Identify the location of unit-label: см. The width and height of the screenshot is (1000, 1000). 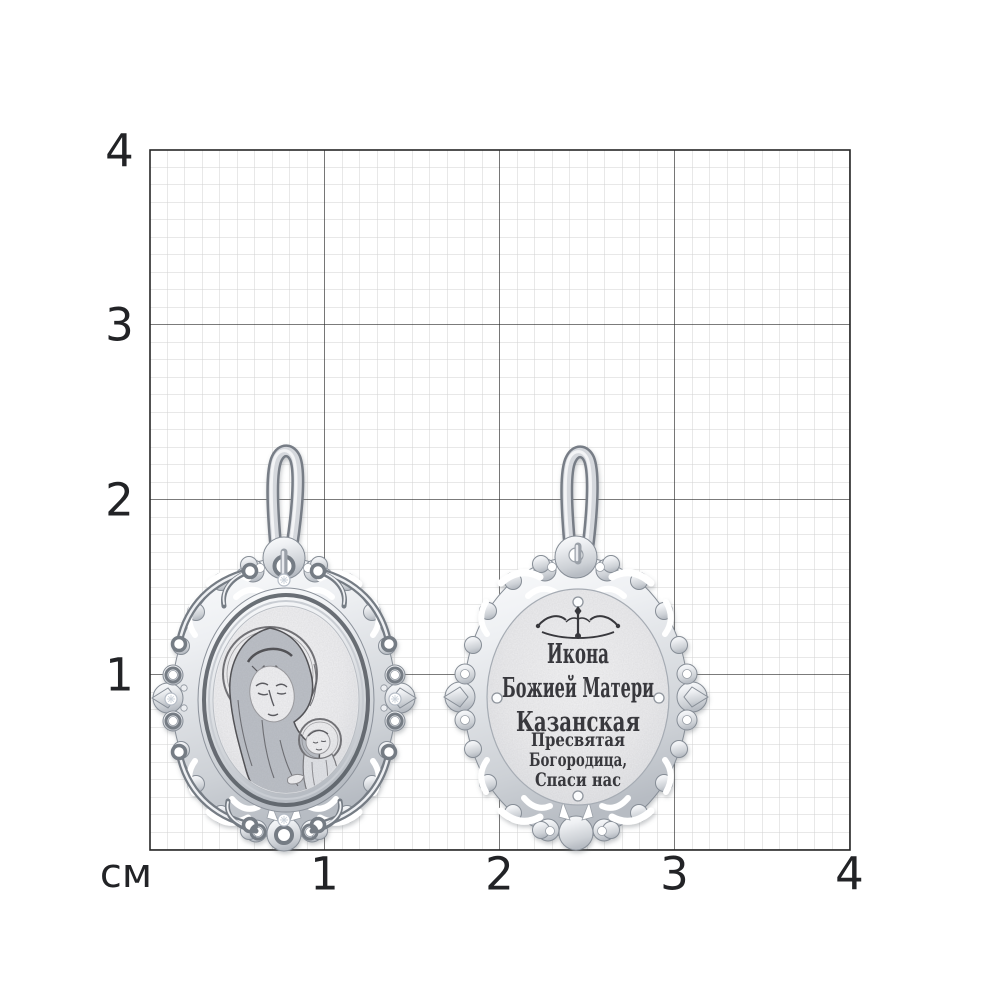
(126, 874).